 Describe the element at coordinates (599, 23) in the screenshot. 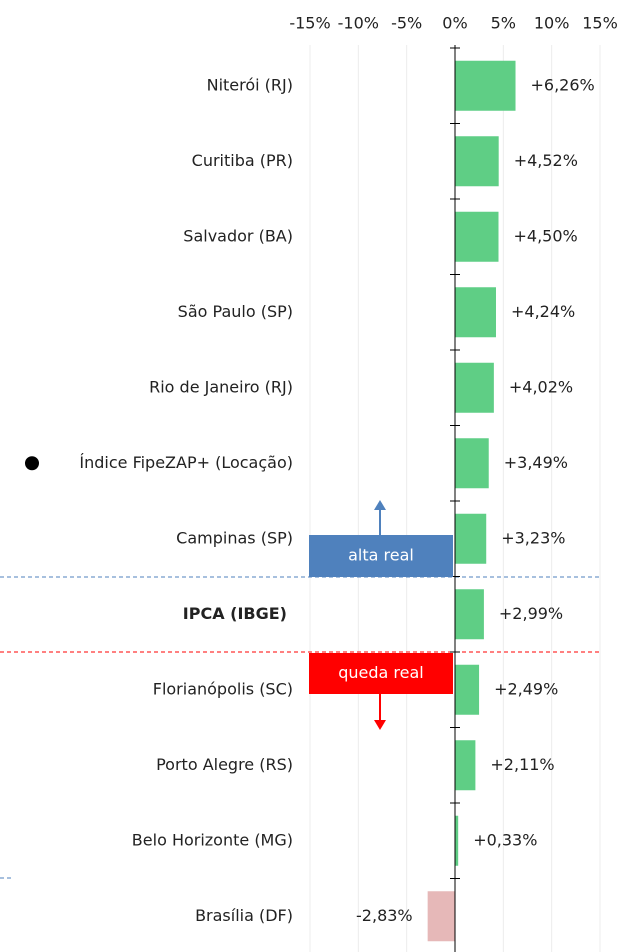

I see `x-tick-label: 15%` at that location.